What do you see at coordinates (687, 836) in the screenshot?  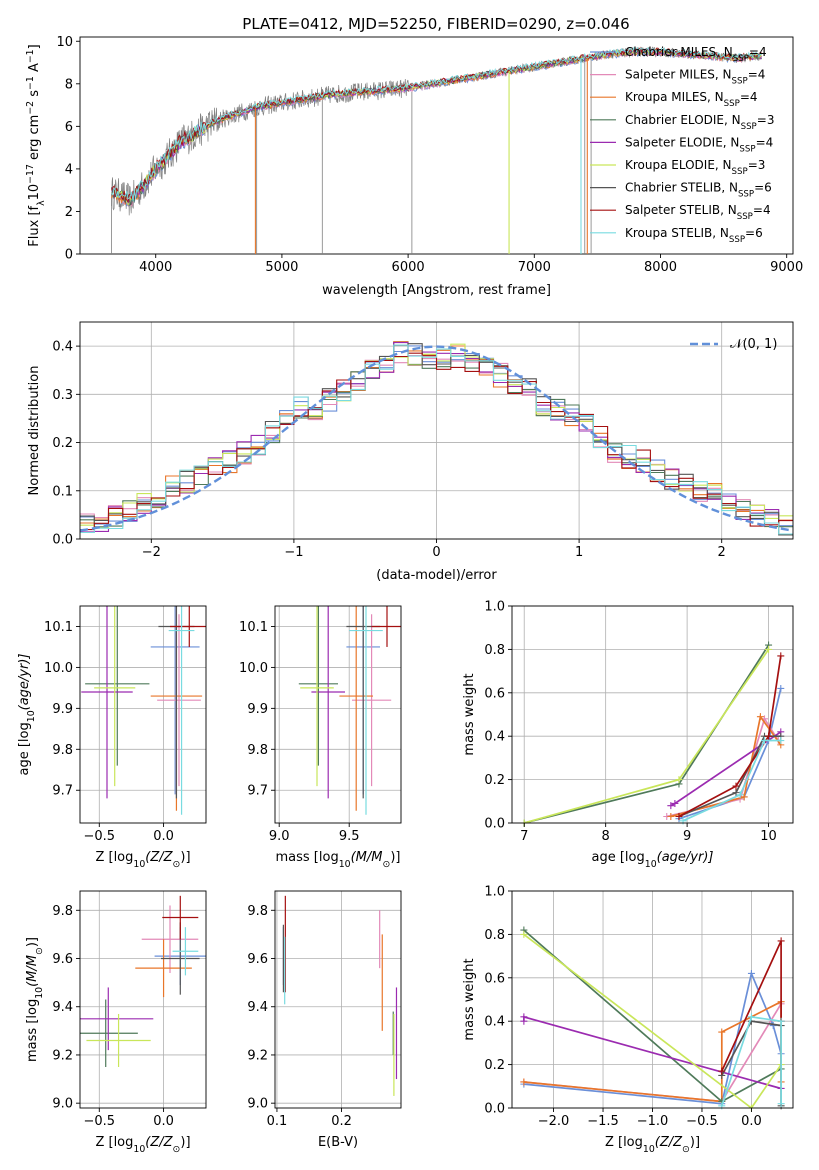 I see `mass-weight-vs-age-x-tick-label: 9` at bounding box center [687, 836].